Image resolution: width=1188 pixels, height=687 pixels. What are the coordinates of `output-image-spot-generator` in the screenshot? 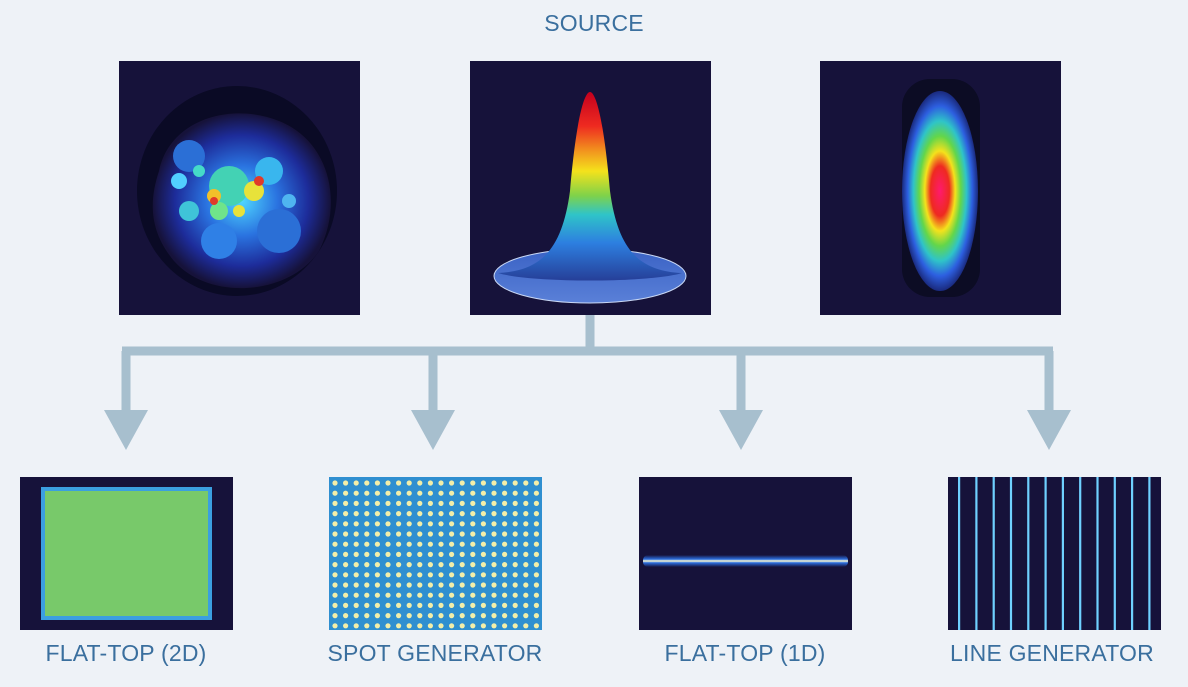 It's located at (435, 553).